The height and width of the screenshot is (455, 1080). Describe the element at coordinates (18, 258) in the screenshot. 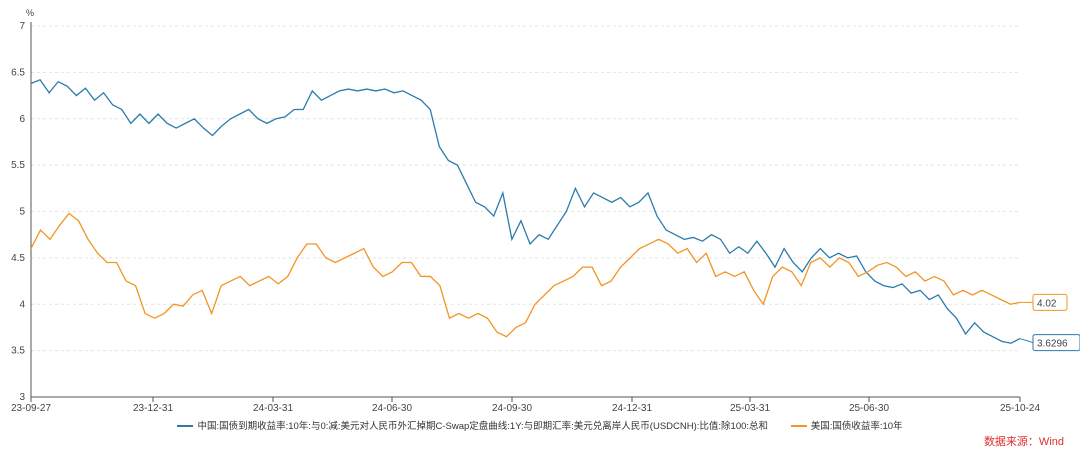

I see `y-tick-label: 4.5` at that location.